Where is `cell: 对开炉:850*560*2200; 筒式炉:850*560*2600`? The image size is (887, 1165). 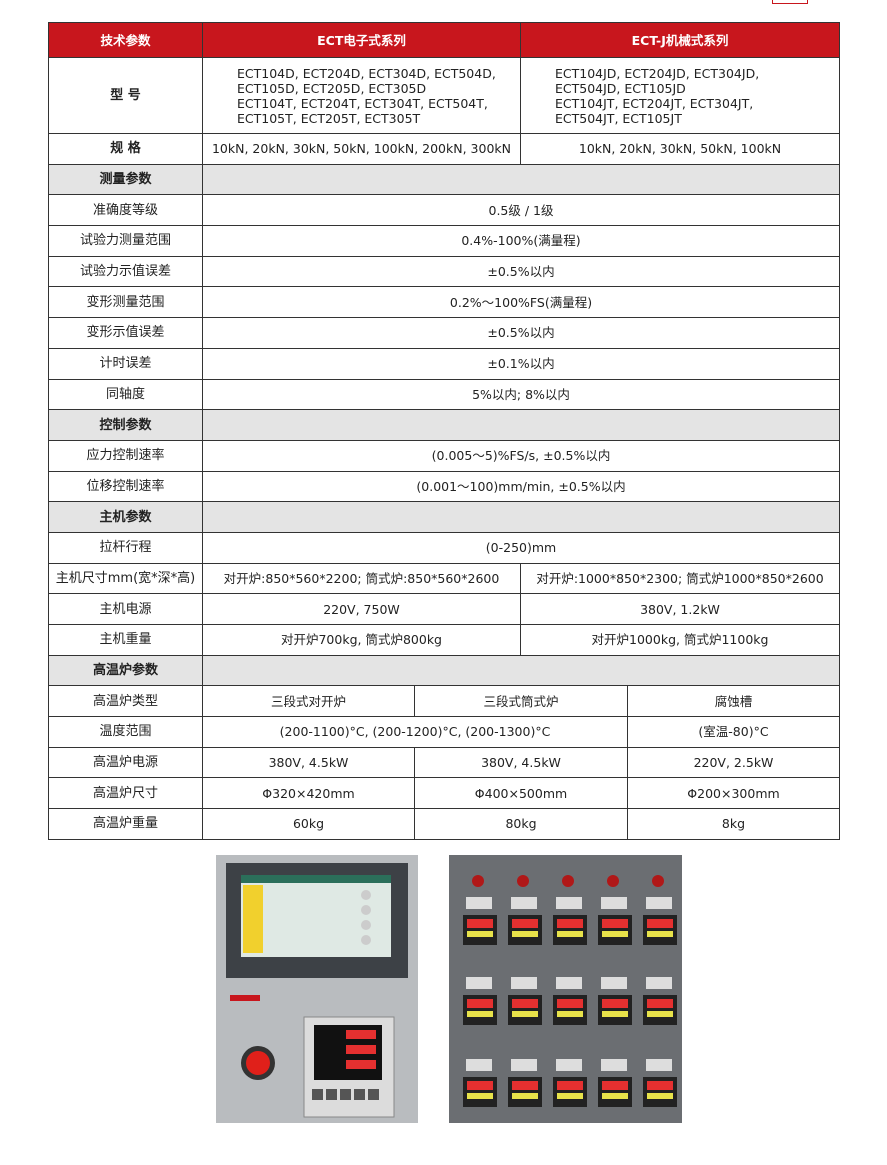
cell: 对开炉:850*560*2200; 筒式炉:850*560*2600 is located at coordinates (361, 578).